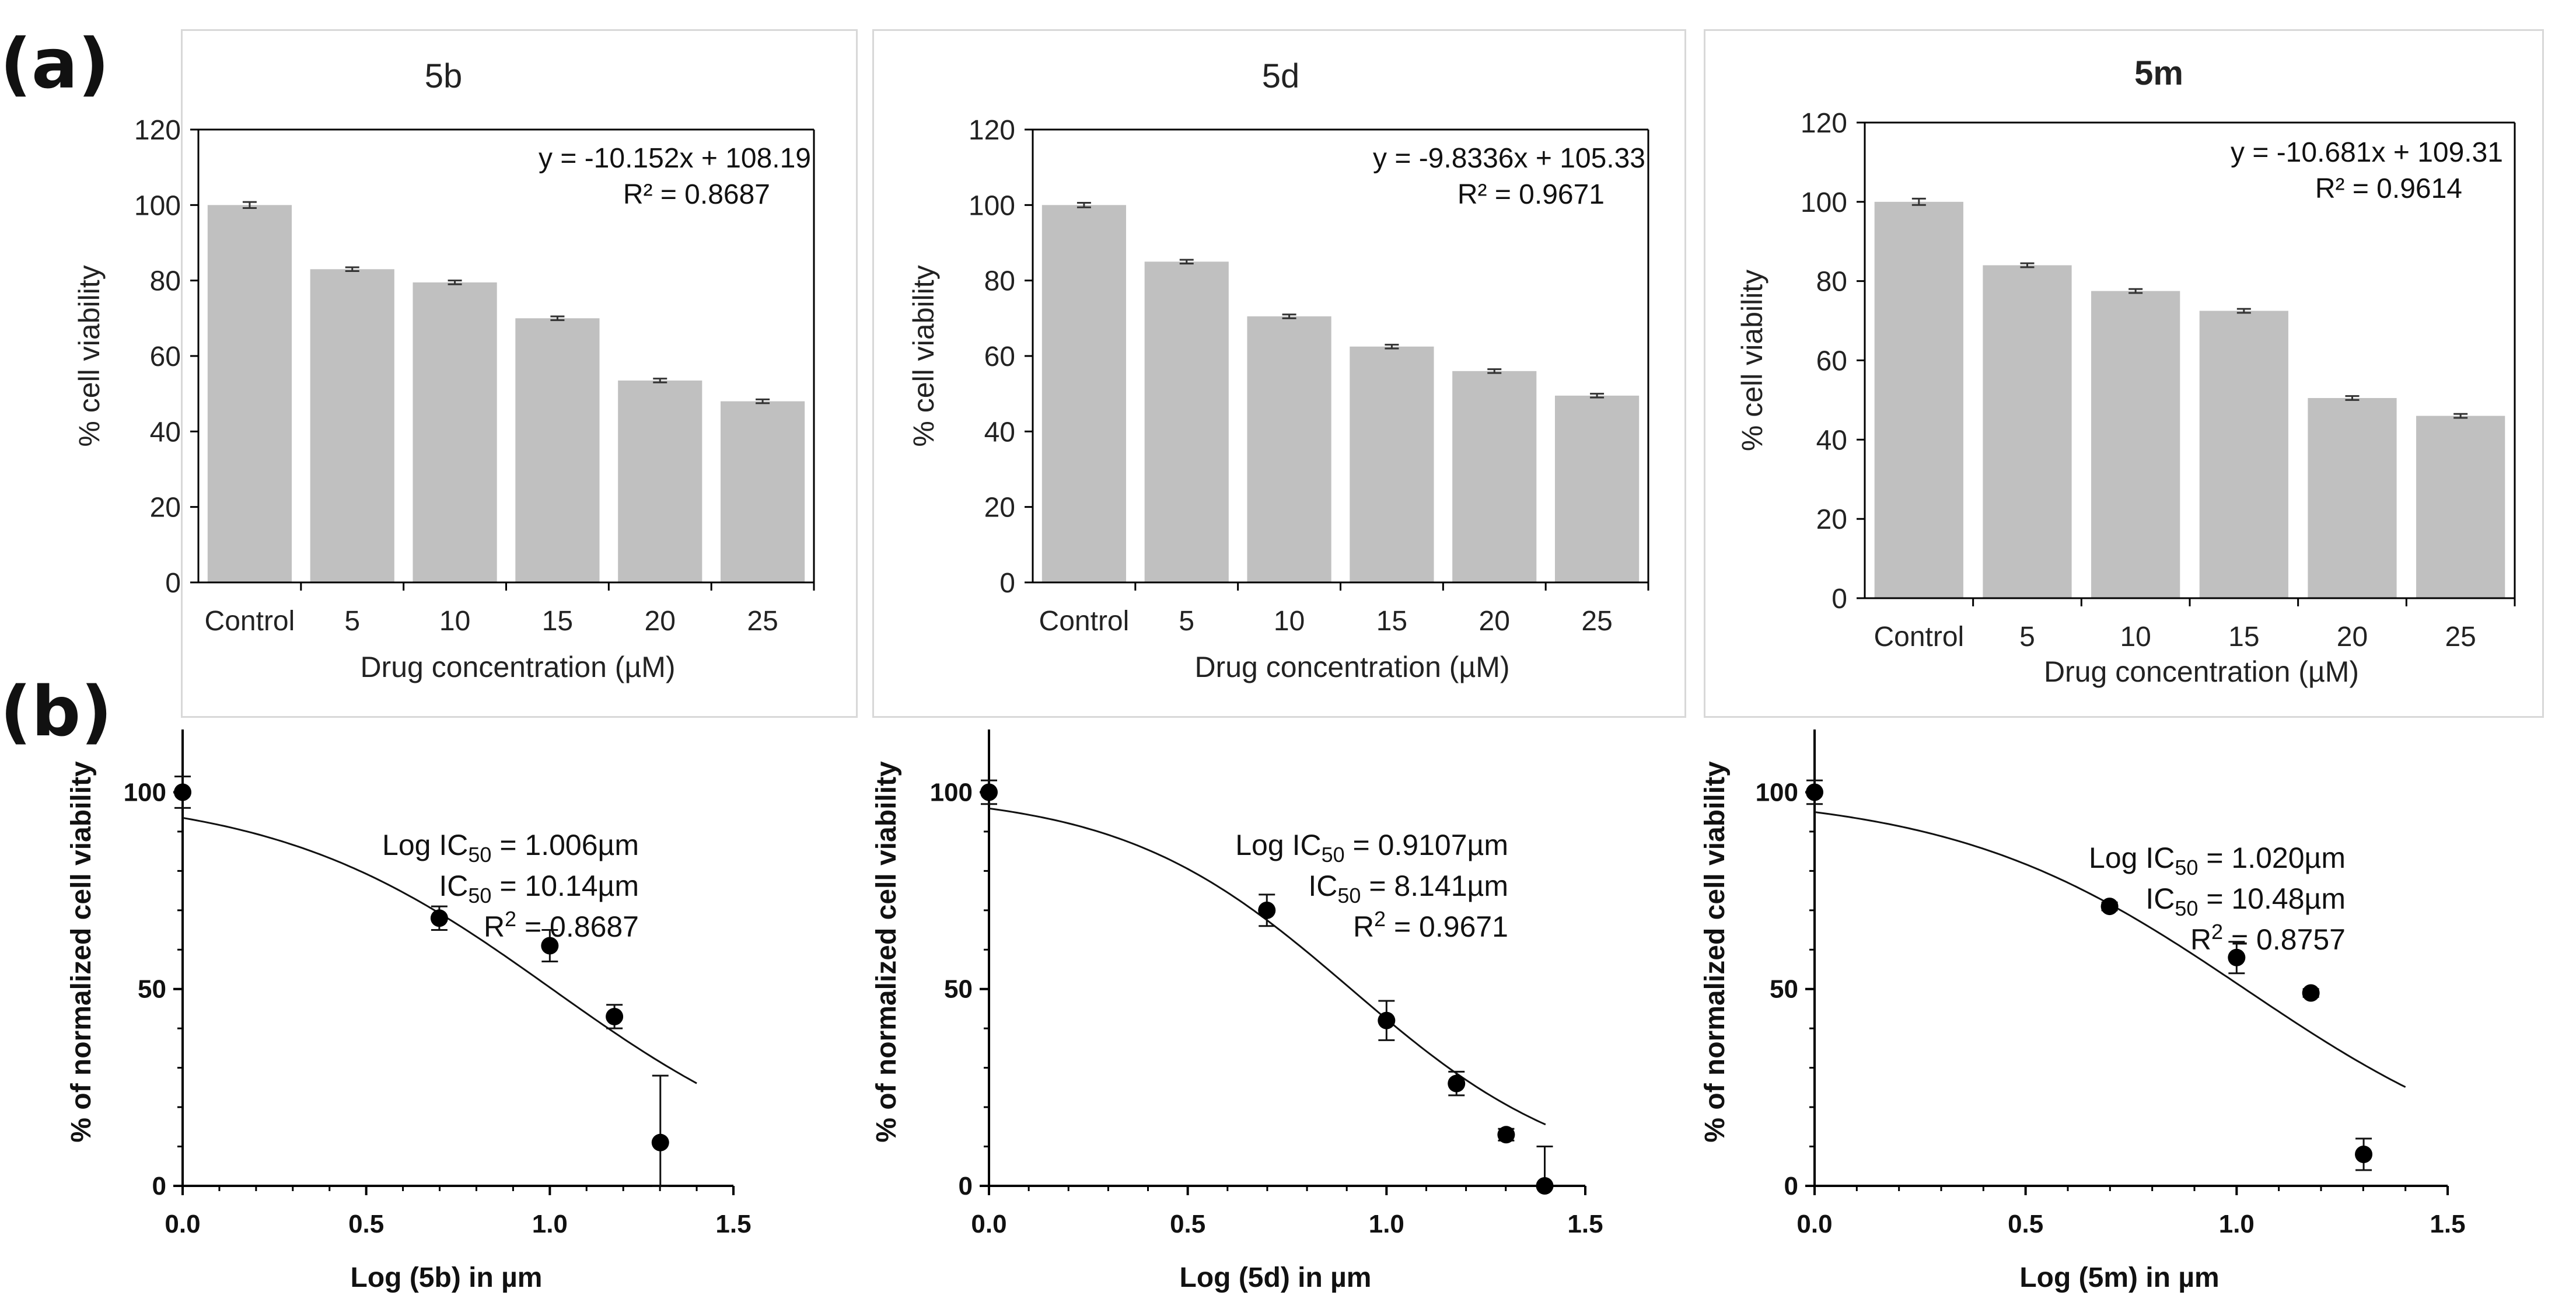  I want to click on r-squared-label: R2 = 0.9671, so click(1430, 925).